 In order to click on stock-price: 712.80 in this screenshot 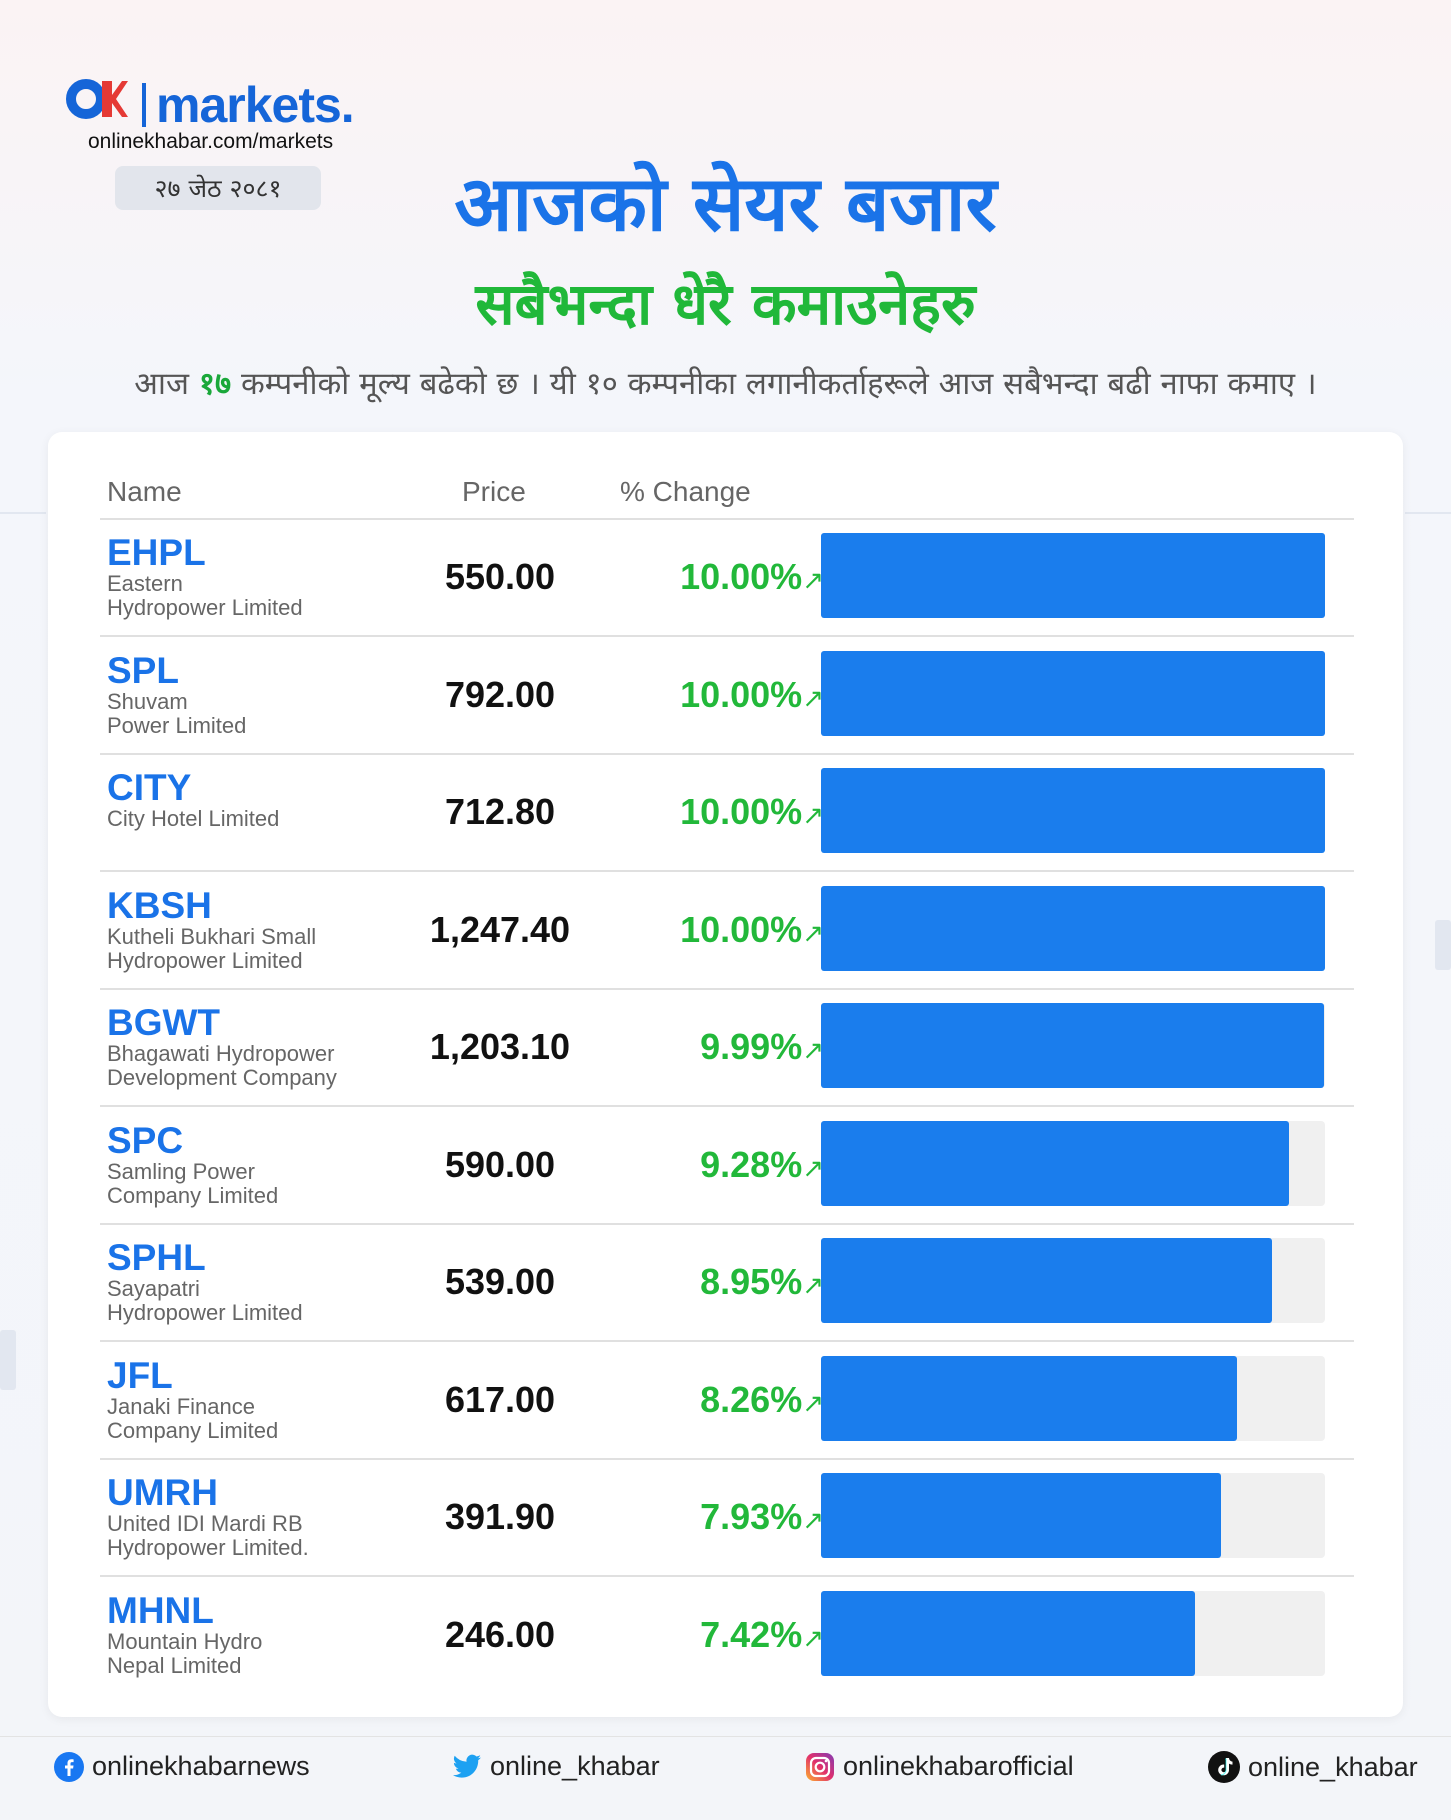, I will do `click(500, 811)`.